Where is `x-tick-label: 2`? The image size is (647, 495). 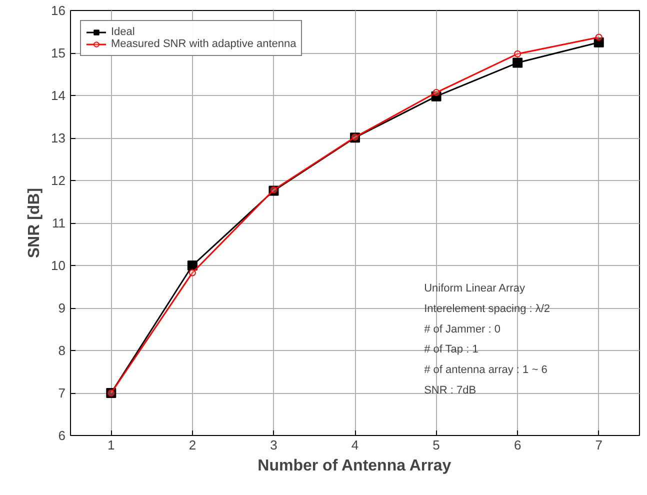 x-tick-label: 2 is located at coordinates (192, 445).